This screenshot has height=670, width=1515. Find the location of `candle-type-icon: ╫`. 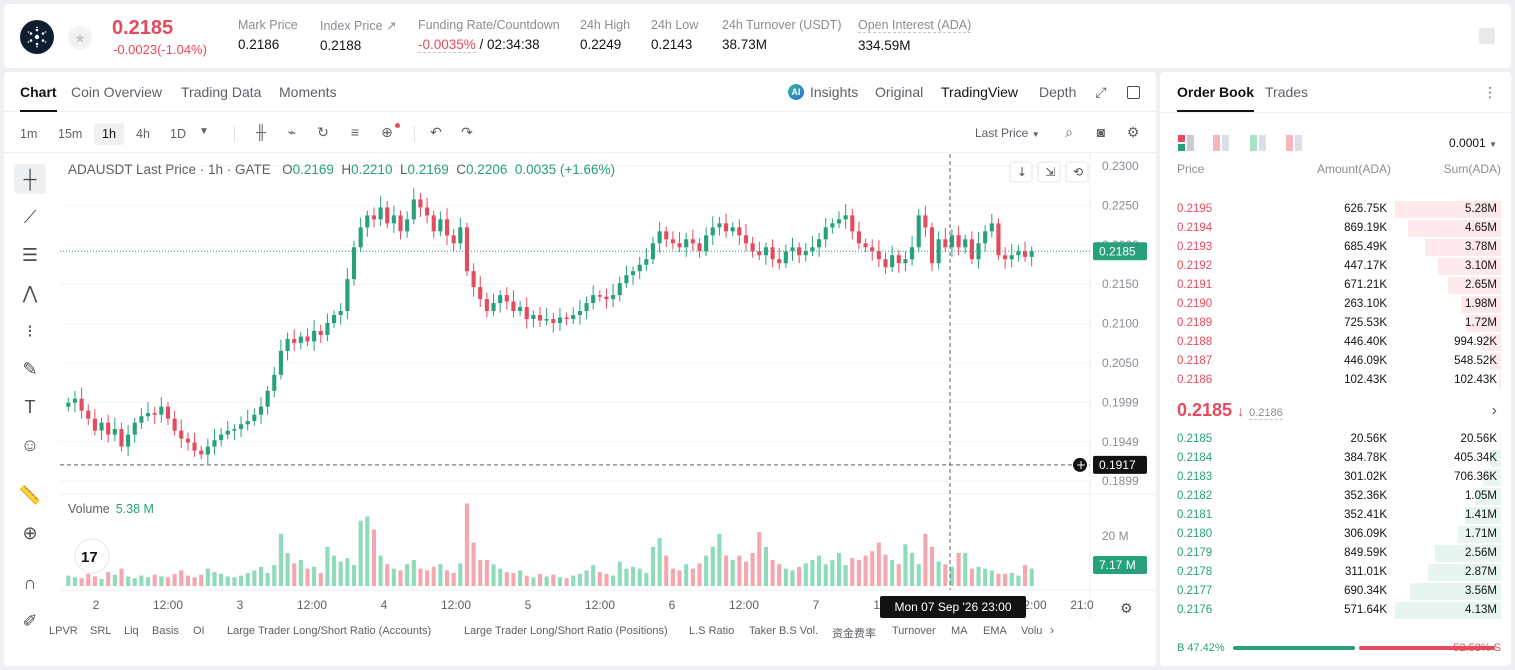

candle-type-icon: ╫ is located at coordinates (261, 132).